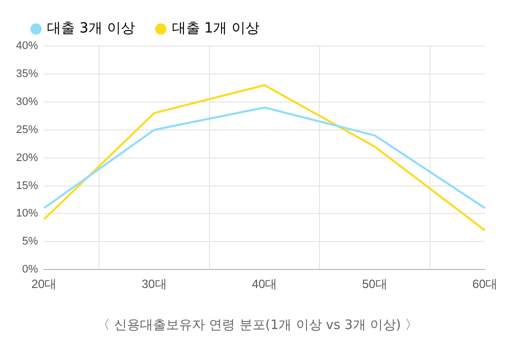  What do you see at coordinates (27, 46) in the screenshot?
I see `y-tick-label: 40%` at bounding box center [27, 46].